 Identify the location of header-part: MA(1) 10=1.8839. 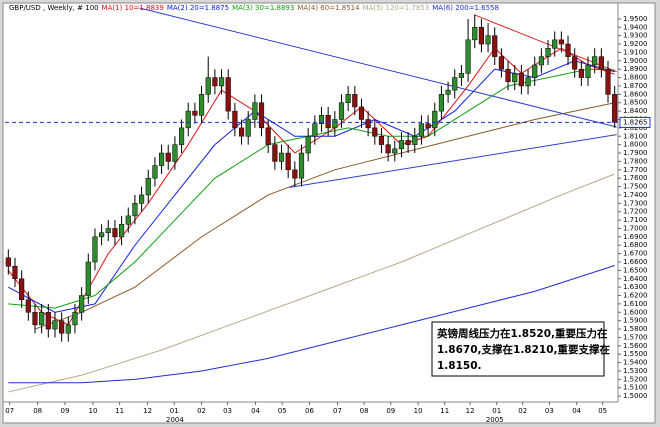
(133, 8).